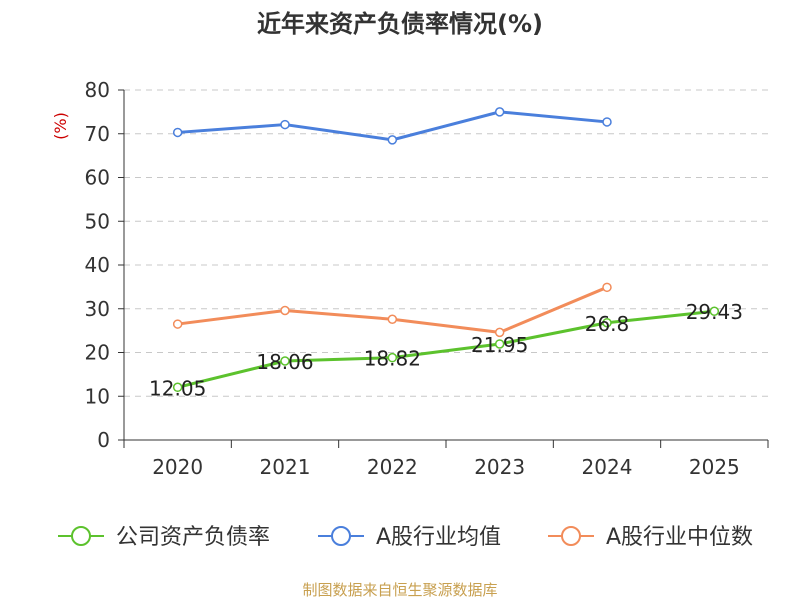  What do you see at coordinates (679, 537) in the screenshot?
I see `legend-label: A股行业中位数` at bounding box center [679, 537].